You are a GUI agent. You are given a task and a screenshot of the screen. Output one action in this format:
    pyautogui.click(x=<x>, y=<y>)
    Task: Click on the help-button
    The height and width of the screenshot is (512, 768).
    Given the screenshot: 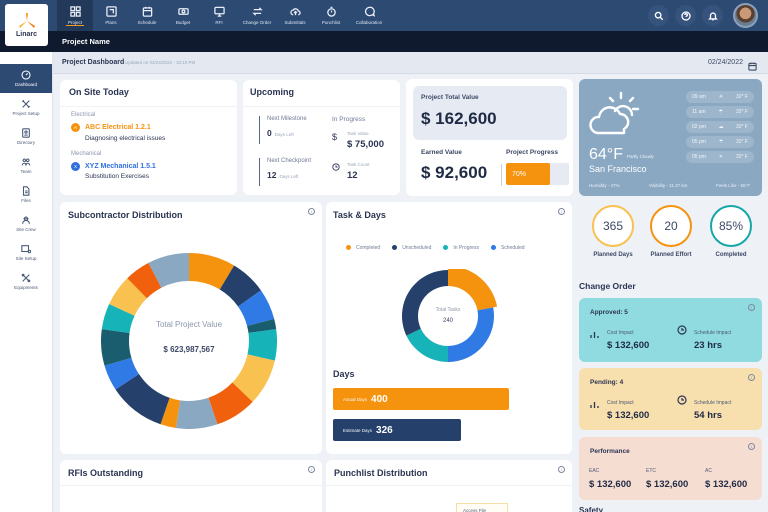 What is the action you would take?
    pyautogui.click(x=685, y=15)
    